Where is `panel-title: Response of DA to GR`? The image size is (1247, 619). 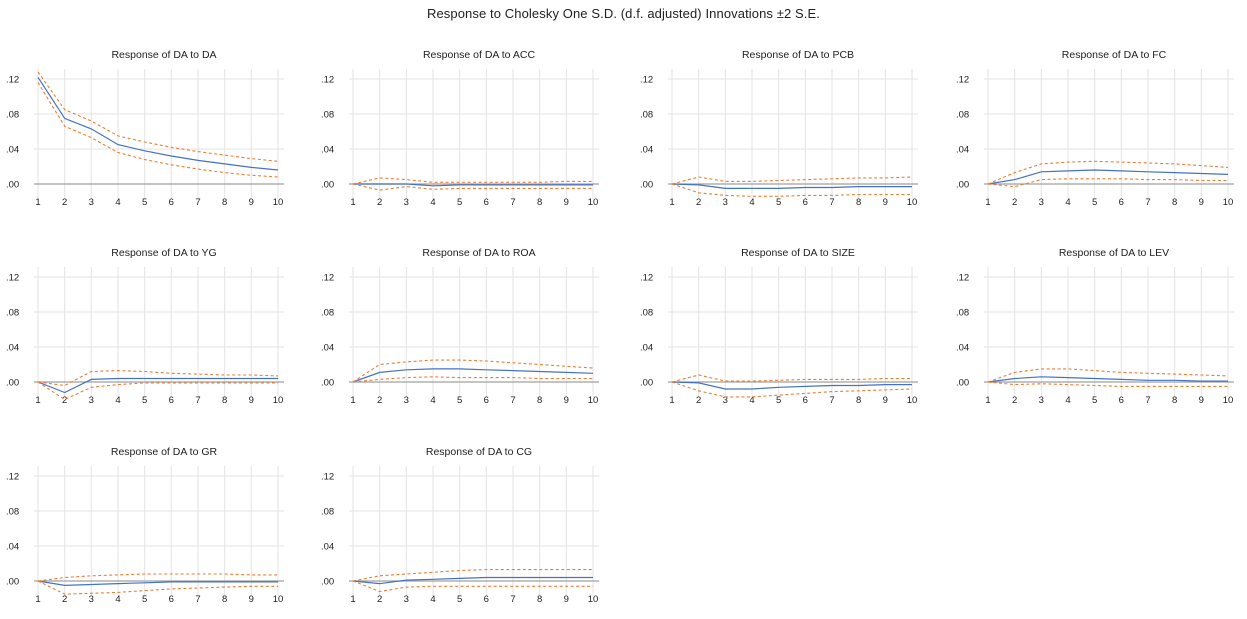
panel-title: Response of DA to GR is located at coordinates (164, 452).